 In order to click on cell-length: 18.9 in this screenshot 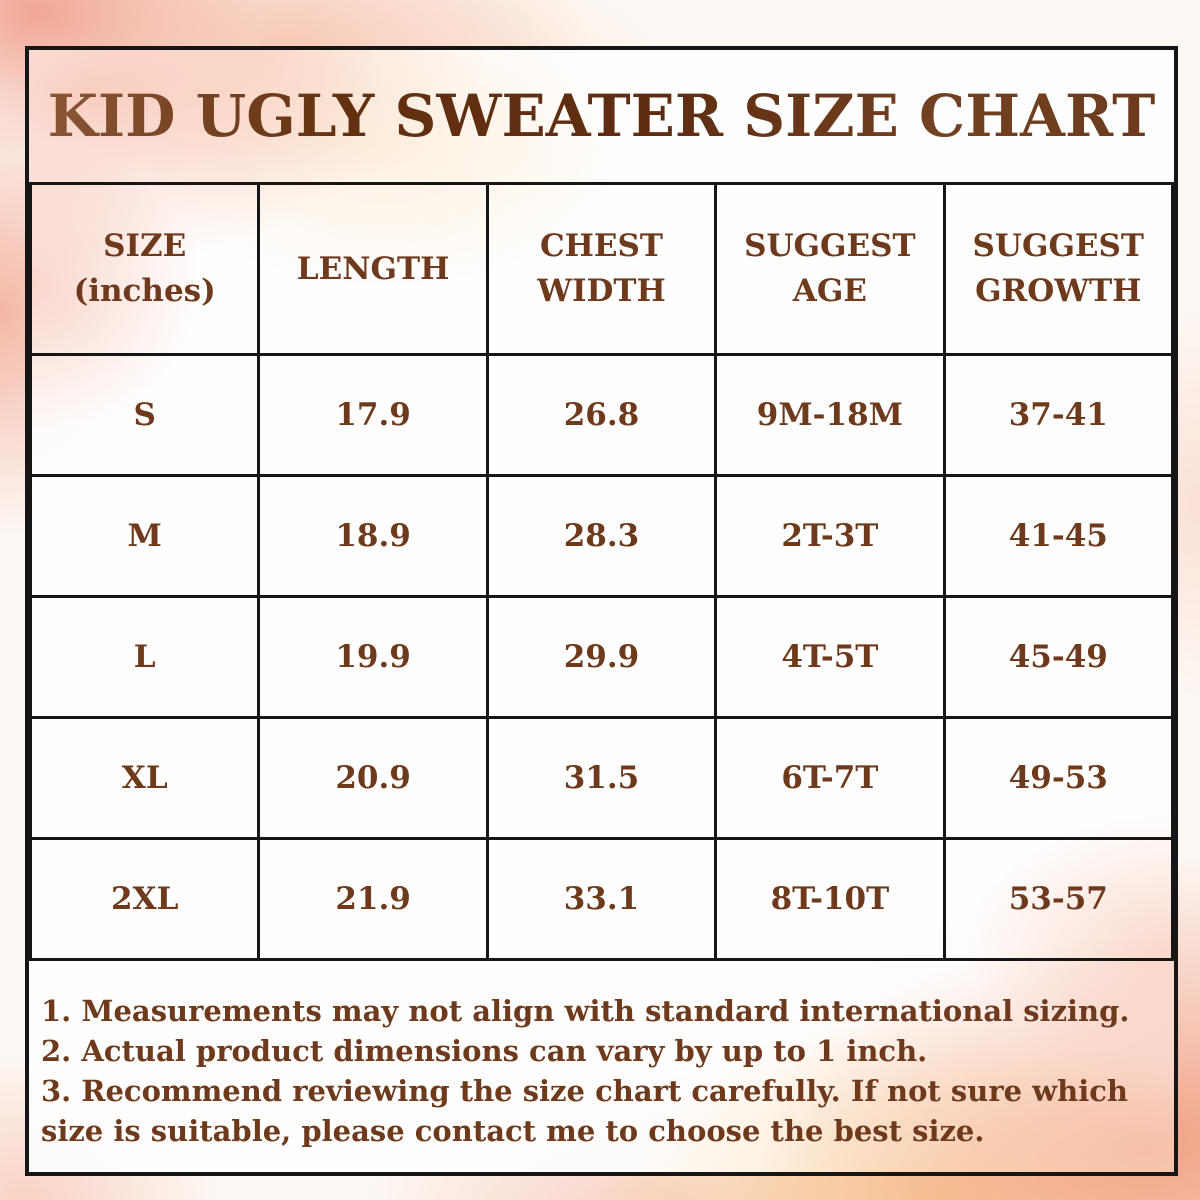, I will do `click(373, 536)`.